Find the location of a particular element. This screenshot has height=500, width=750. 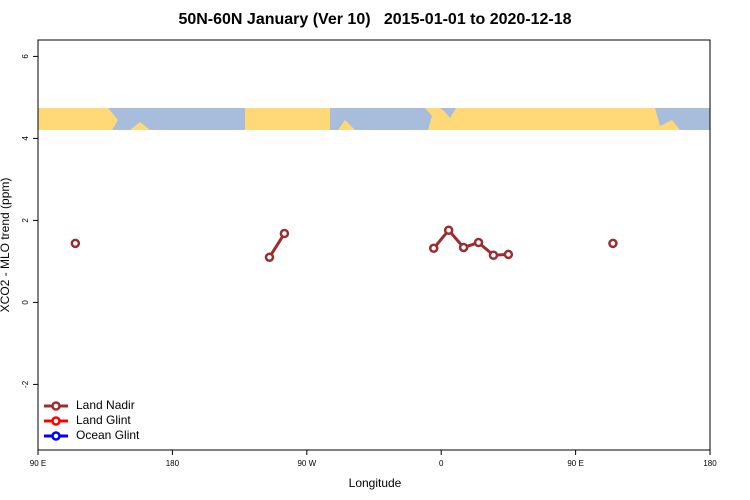

legend-label: Land Nadir is located at coordinates (105, 405).